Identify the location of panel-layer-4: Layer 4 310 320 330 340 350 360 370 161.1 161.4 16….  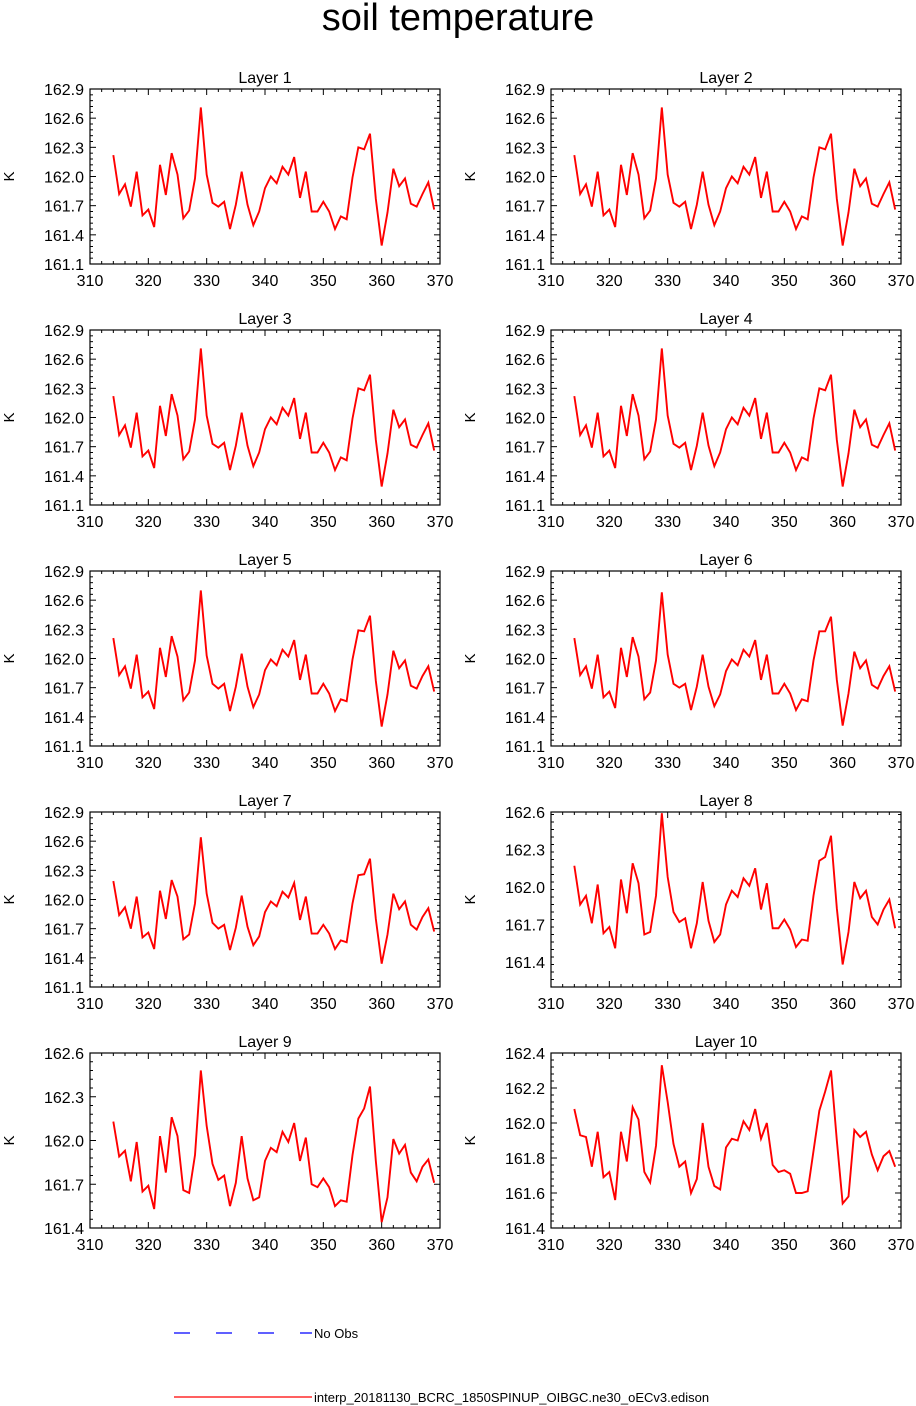
(688, 421).